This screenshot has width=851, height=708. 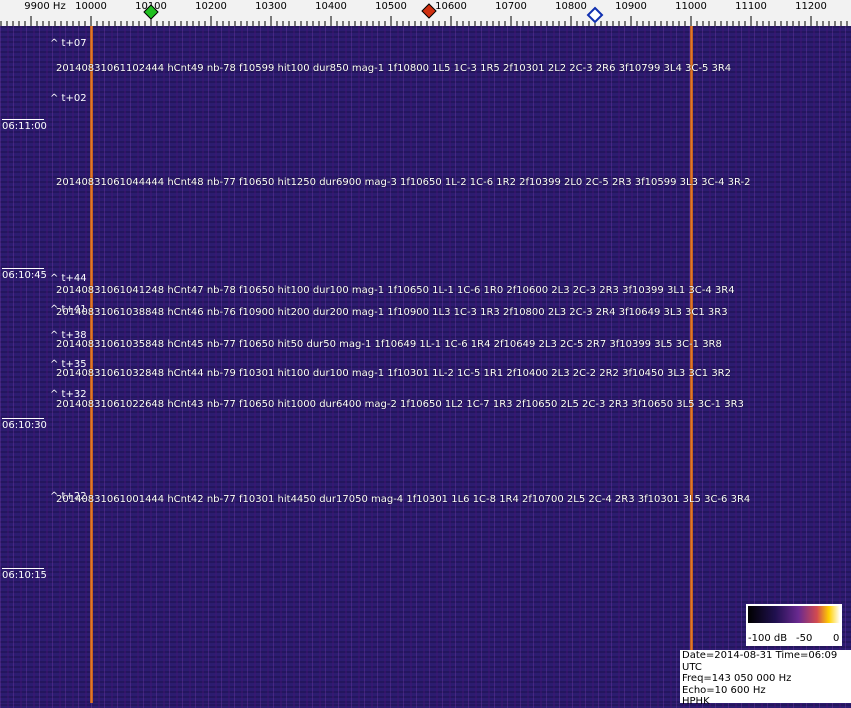 What do you see at coordinates (271, 6) in the screenshot?
I see `frequency-label: 10300` at bounding box center [271, 6].